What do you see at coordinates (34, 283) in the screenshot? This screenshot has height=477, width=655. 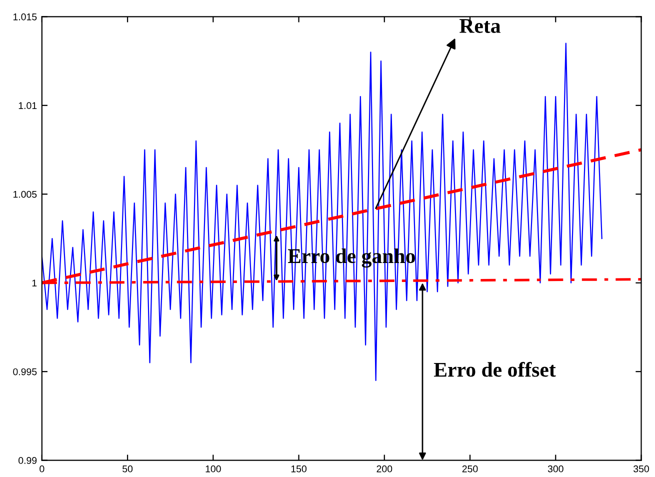 I see `y-tick-label: 1` at bounding box center [34, 283].